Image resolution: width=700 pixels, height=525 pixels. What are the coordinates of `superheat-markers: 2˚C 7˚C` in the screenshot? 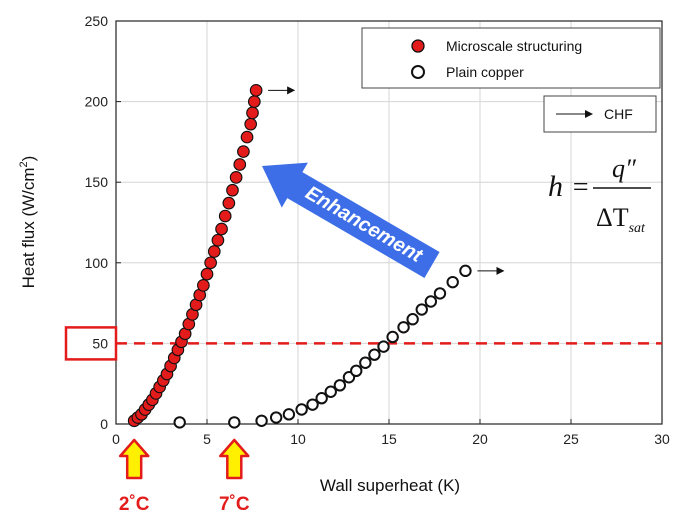 It's located at (184, 476).